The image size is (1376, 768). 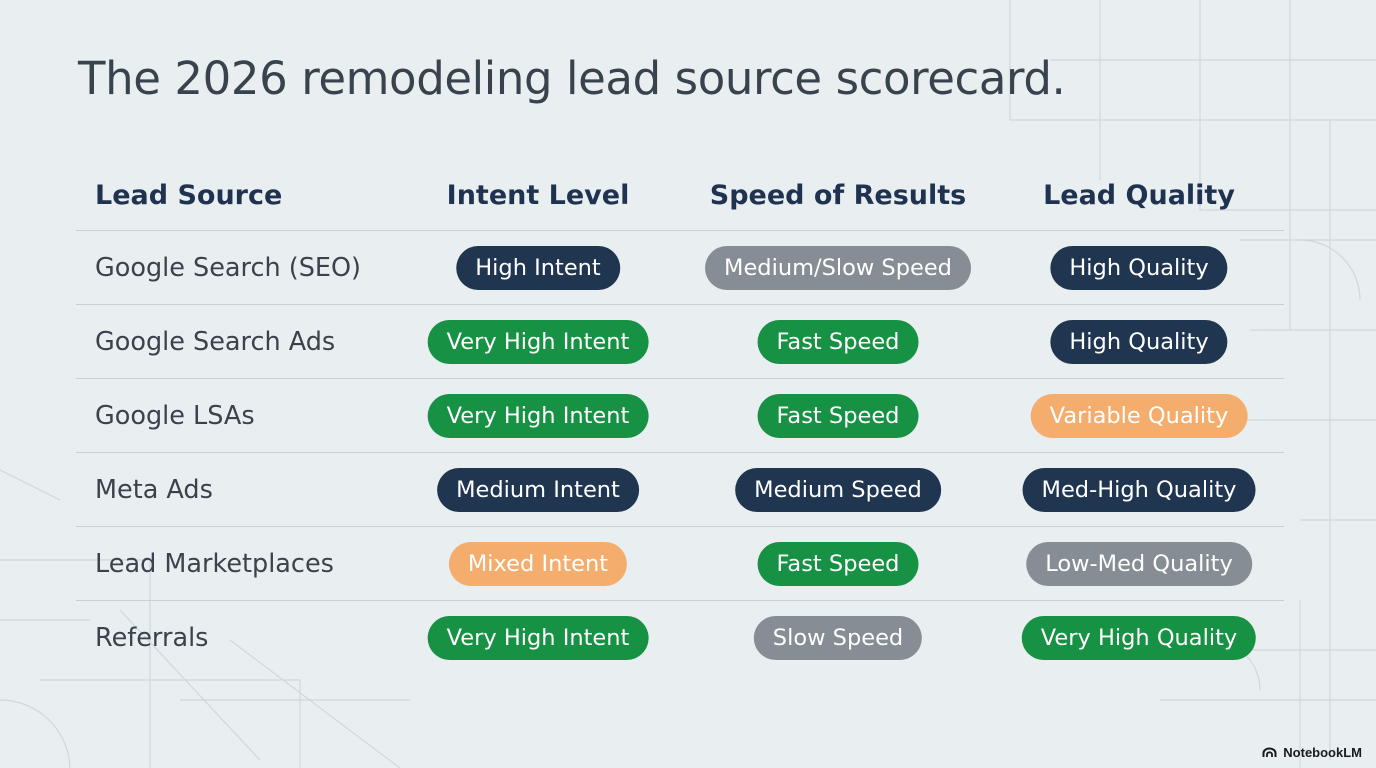 I want to click on lead-source-name: Referrals, so click(x=152, y=637).